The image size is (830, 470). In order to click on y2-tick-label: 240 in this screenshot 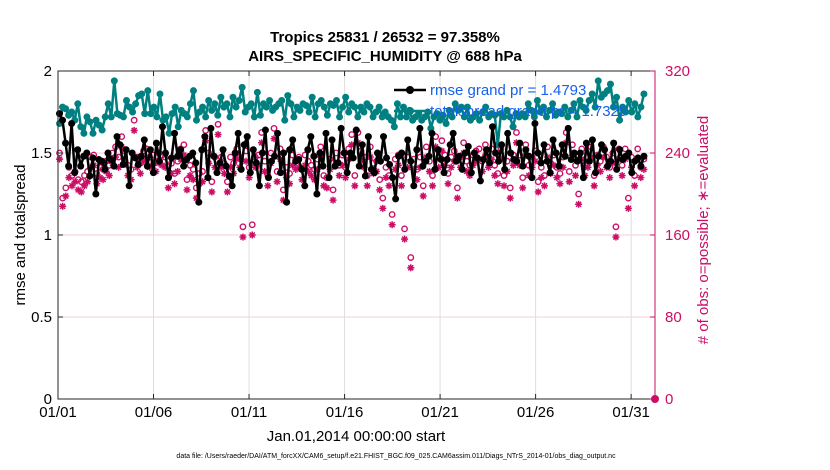, I will do `click(677, 153)`.